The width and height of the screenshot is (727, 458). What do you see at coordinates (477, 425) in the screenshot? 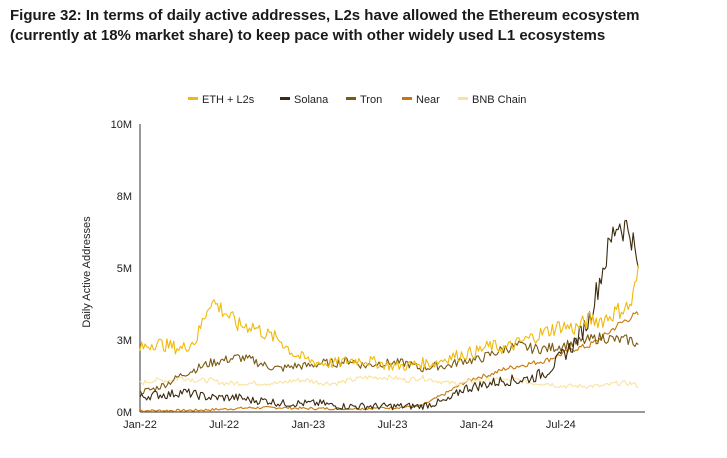
I see `x-tick-label: Jan-24` at bounding box center [477, 425].